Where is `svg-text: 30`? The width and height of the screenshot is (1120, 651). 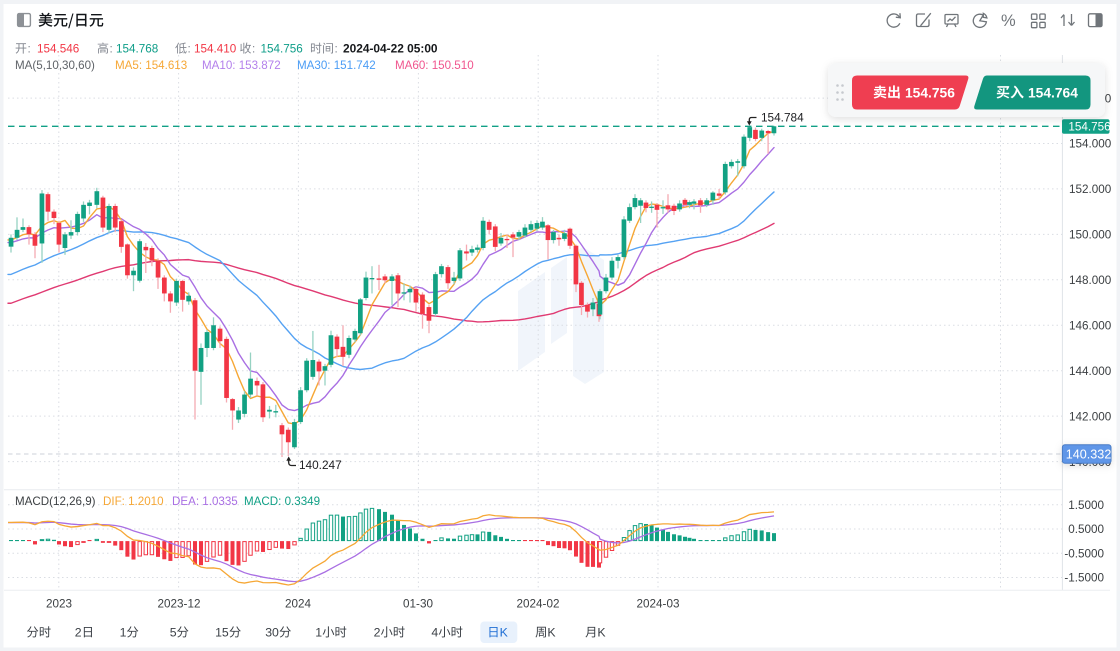 svg-text: 30 is located at coordinates (272, 633).